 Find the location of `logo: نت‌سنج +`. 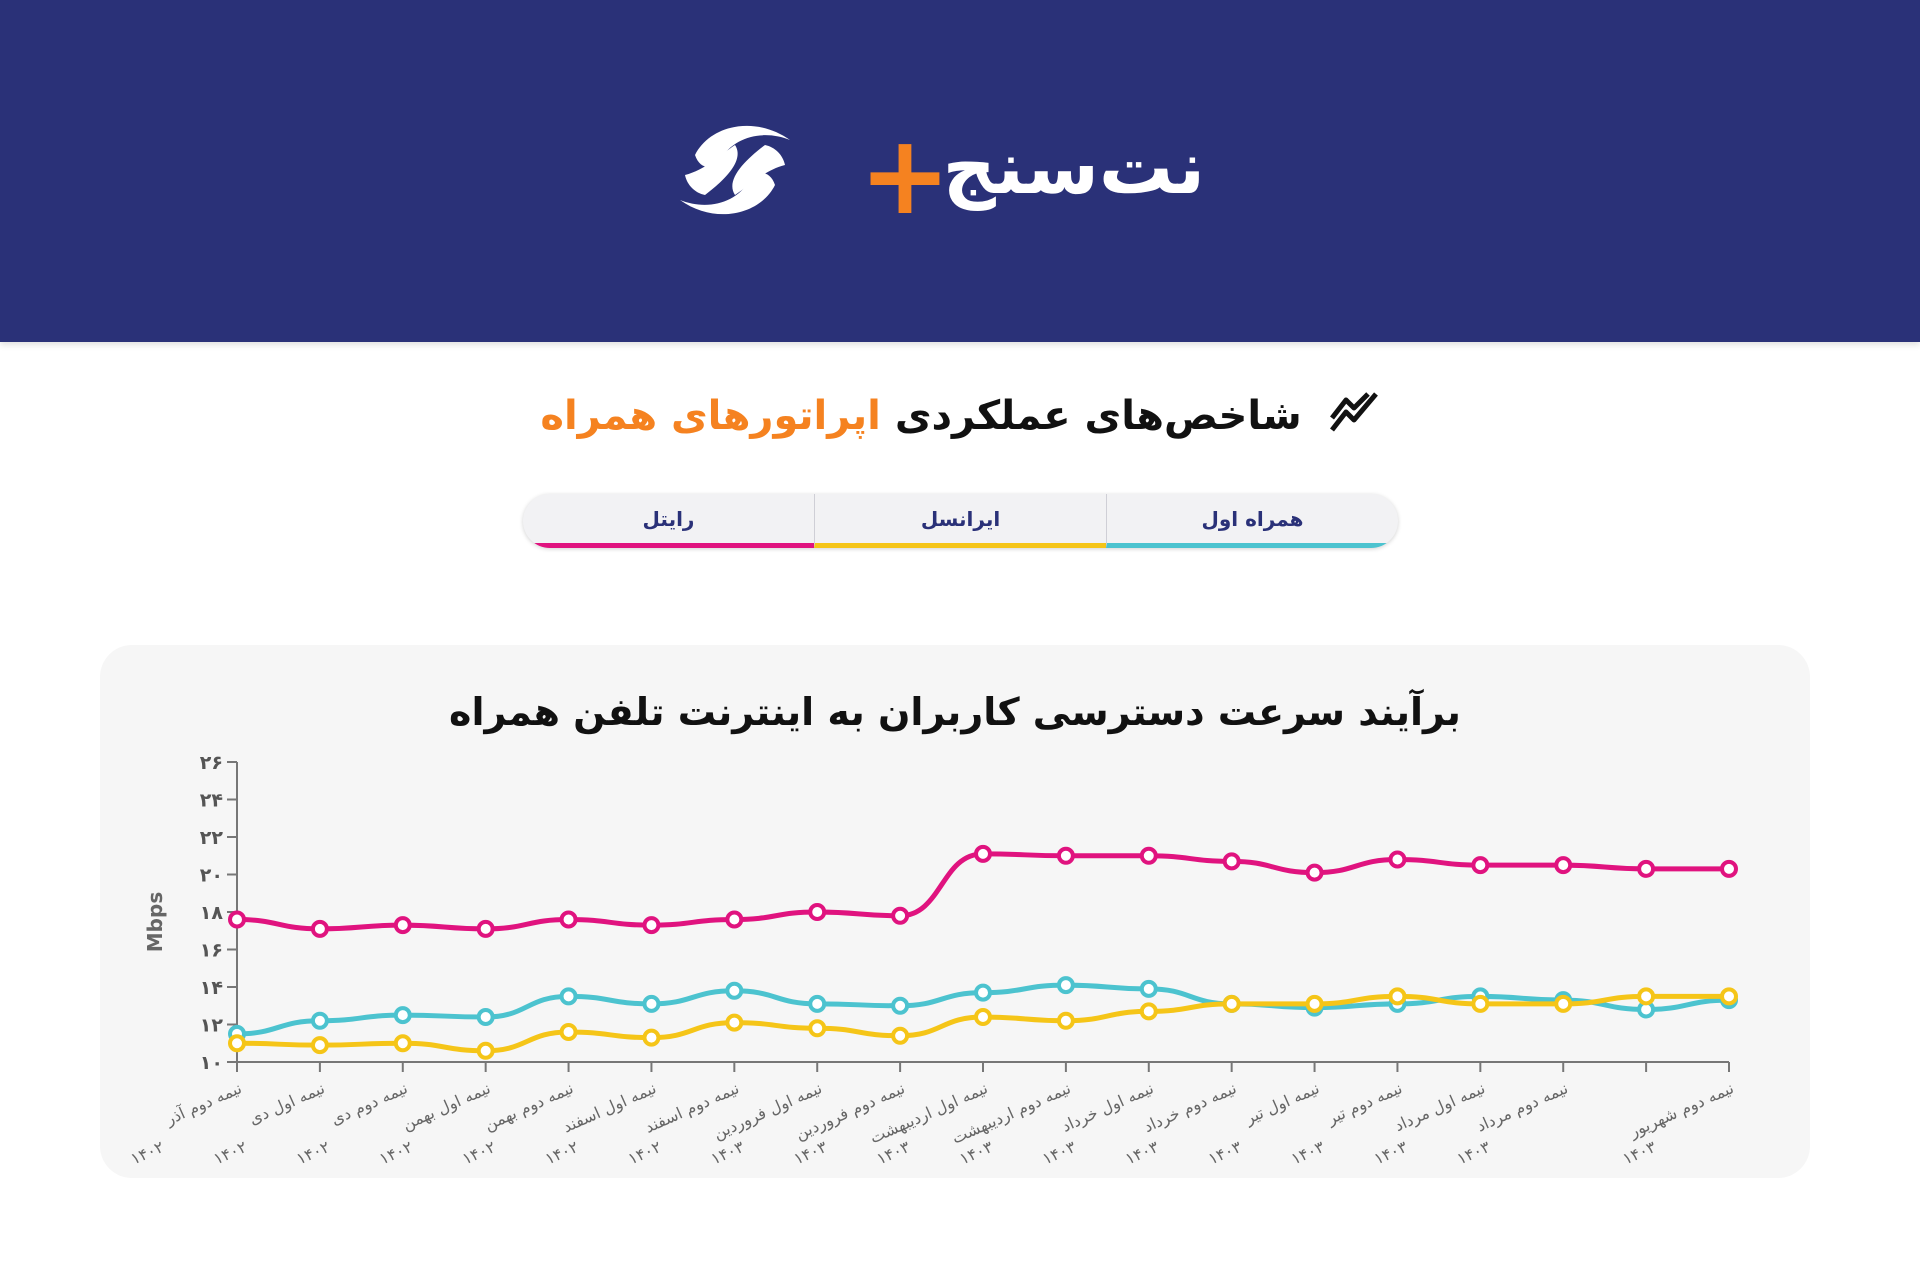

logo: نت‌سنج + is located at coordinates (1032, 173).